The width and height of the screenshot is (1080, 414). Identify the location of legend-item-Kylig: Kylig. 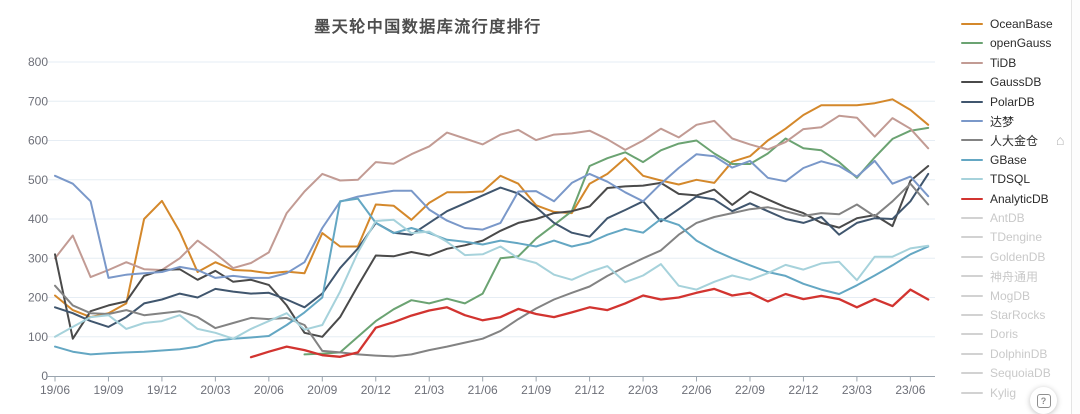
(988, 393).